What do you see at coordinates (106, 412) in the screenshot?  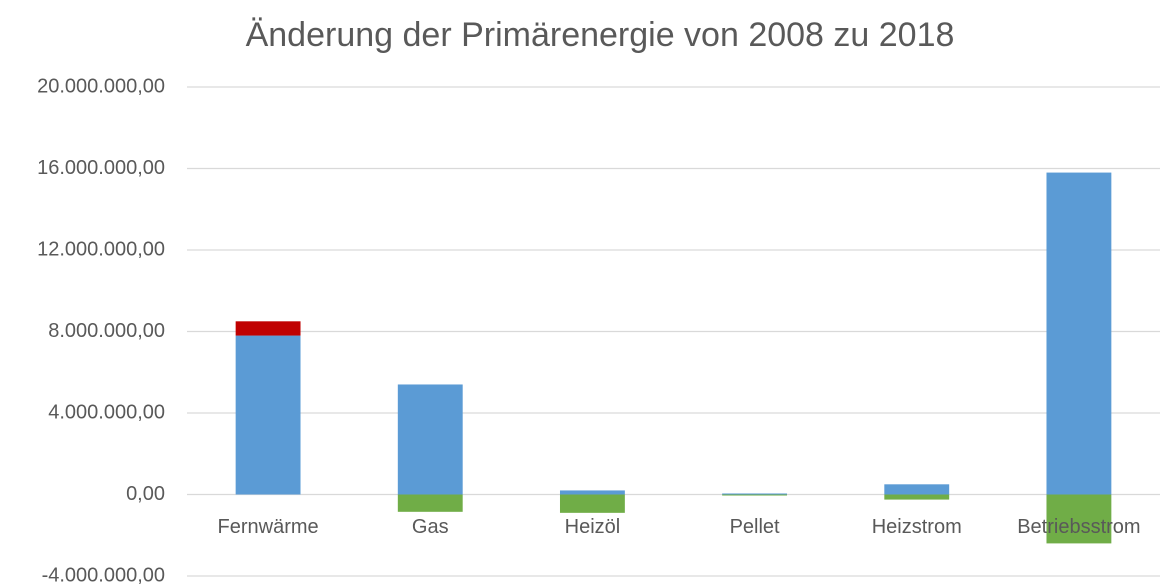 I see `y-tick-label: 4.000.000,00` at bounding box center [106, 412].